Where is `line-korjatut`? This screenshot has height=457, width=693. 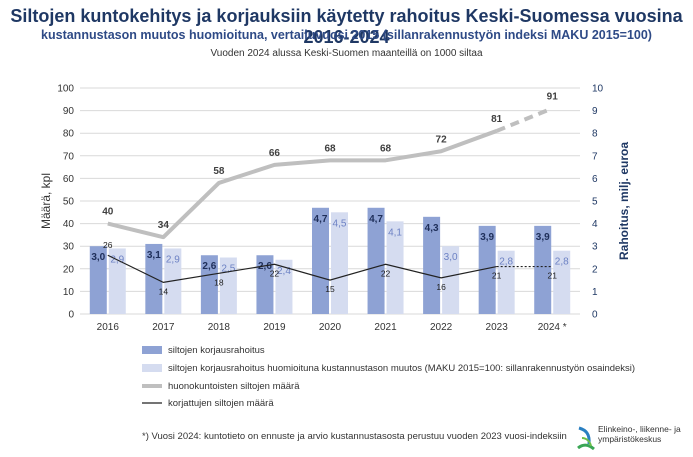 line-korjatut is located at coordinates (302, 268).